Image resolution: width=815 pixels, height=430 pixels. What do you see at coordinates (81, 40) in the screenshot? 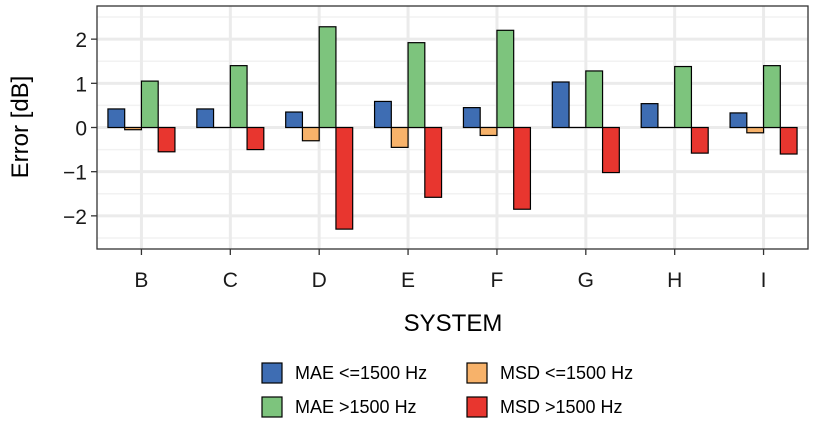
I see `y-tick-label: 2` at bounding box center [81, 40].